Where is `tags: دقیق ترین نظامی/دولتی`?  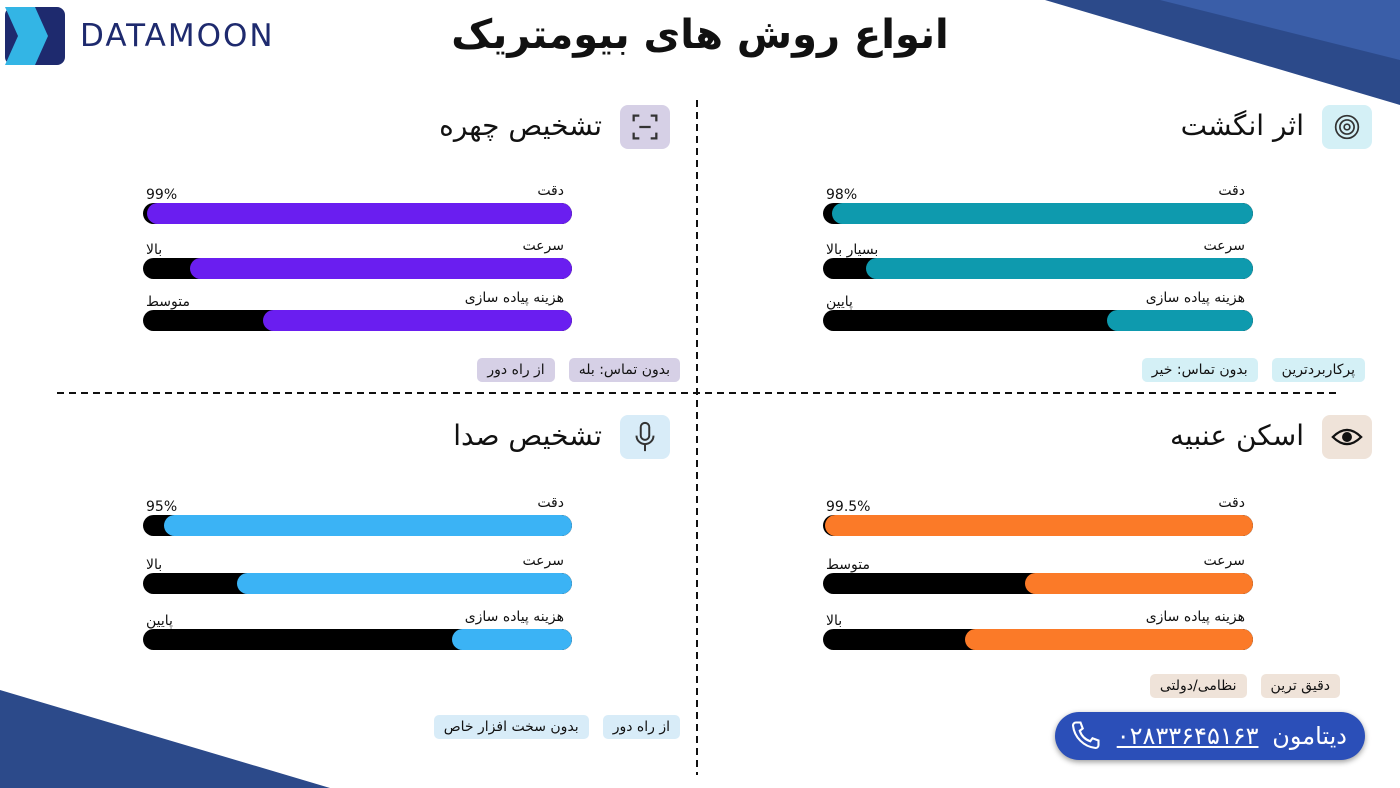
tags: دقیق ترین نظامی/دولتی is located at coordinates (1244, 686).